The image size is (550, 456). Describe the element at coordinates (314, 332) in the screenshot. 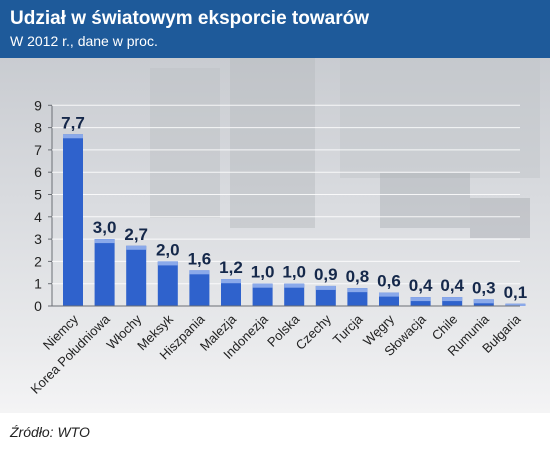

I see `x-tick-label: Czechy` at that location.